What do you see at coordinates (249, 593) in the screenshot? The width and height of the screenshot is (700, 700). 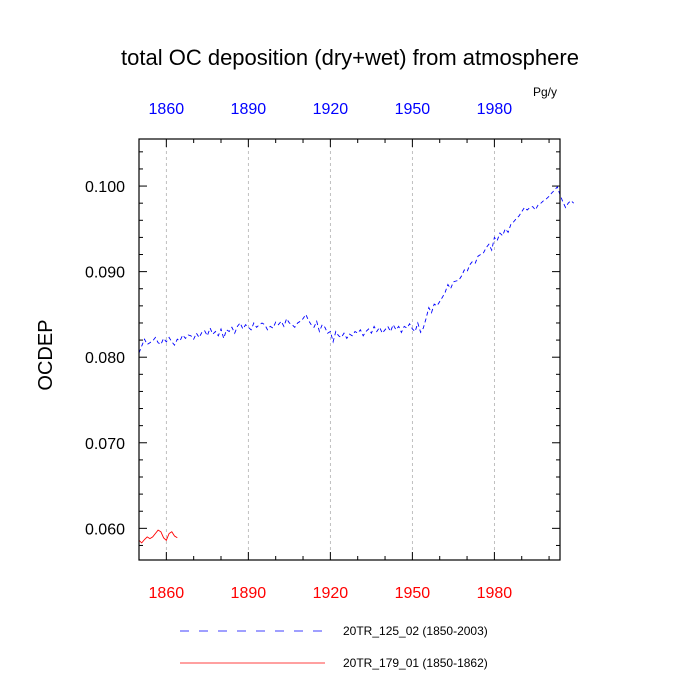 I see `x-tick-label-bottom: 1890` at bounding box center [249, 593].